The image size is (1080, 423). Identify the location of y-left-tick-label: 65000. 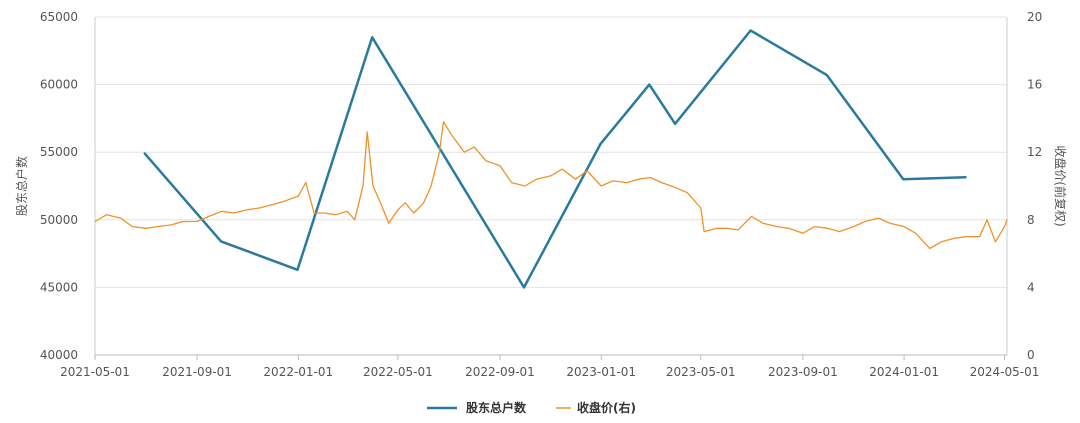
(59, 17).